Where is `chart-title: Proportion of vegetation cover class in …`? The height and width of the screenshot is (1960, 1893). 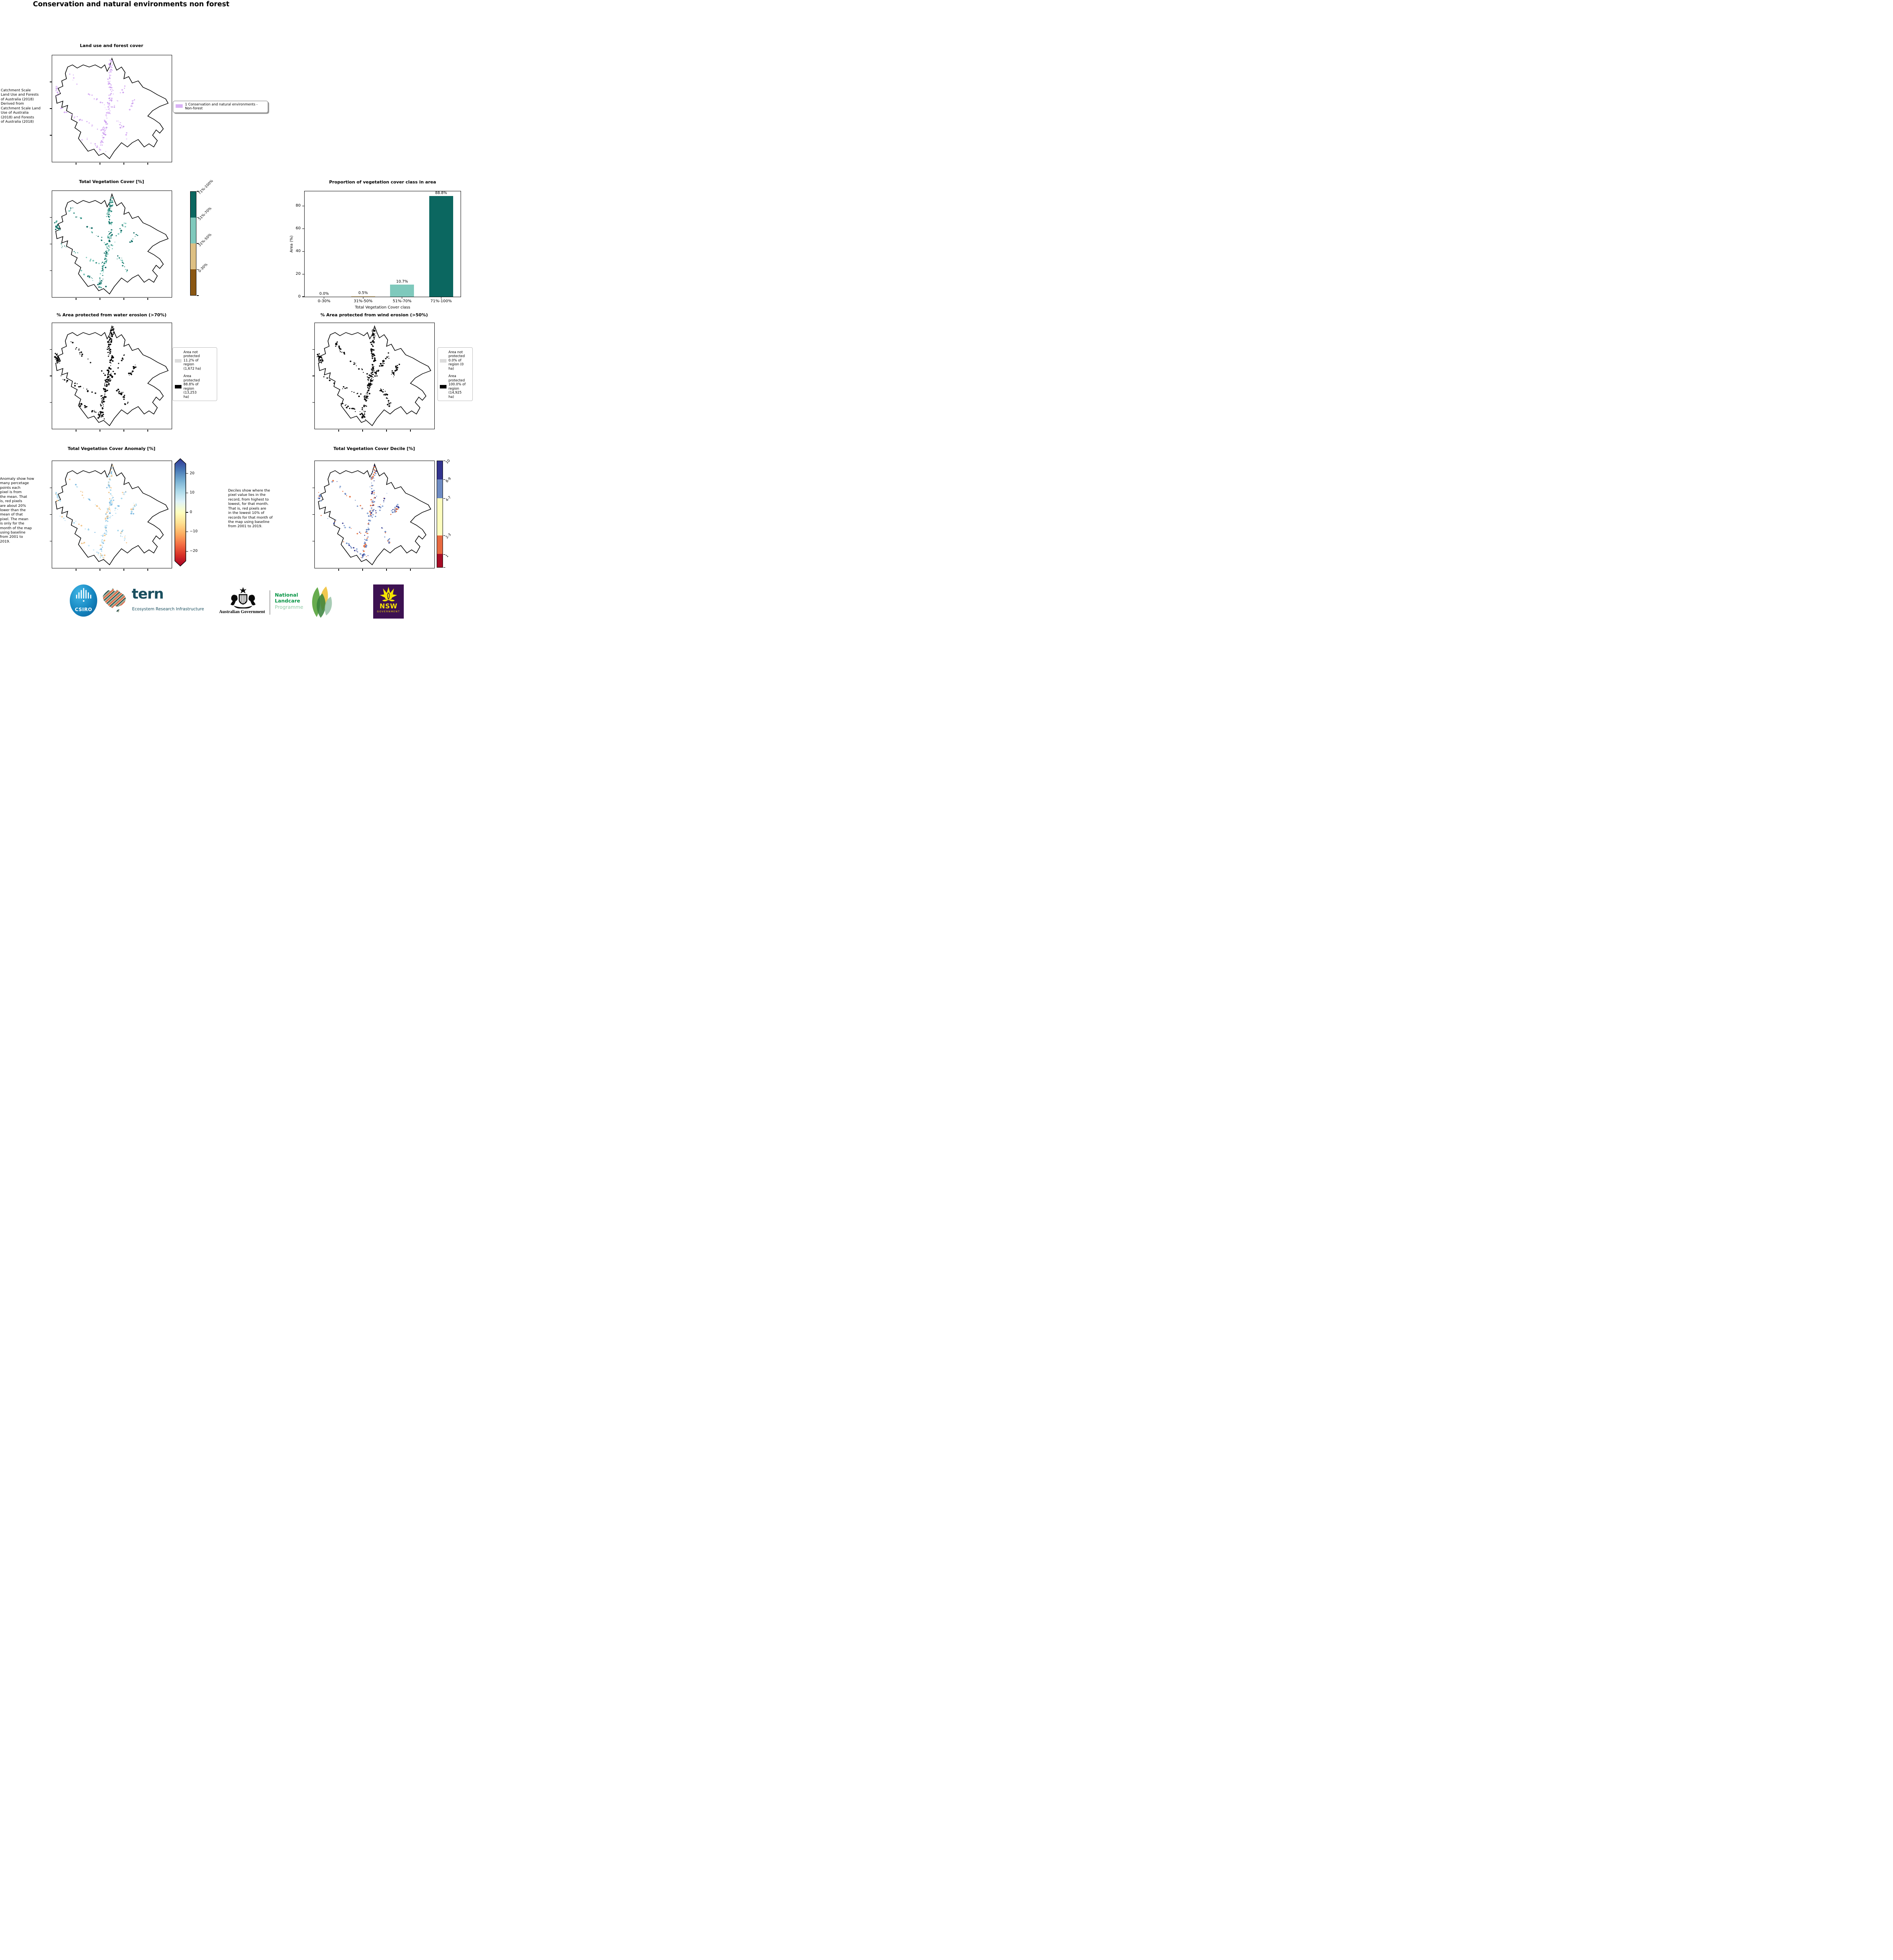 chart-title: Proportion of vegetation cover class in … is located at coordinates (382, 182).